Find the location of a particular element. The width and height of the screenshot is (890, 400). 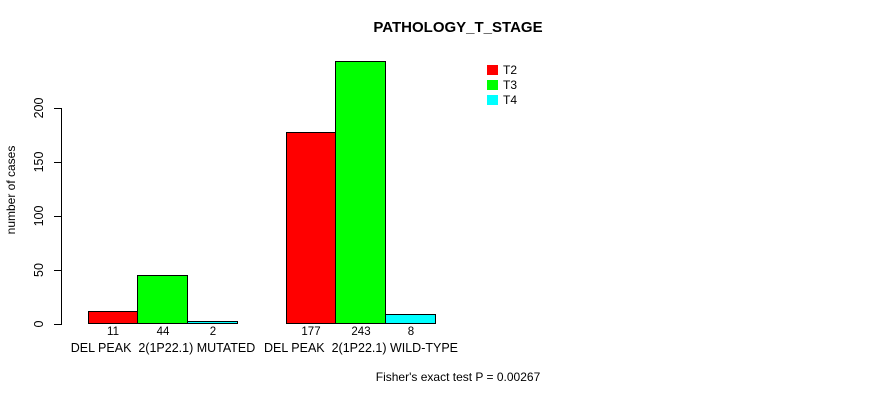

legend-entry-t4: T4 is located at coordinates (502, 99).